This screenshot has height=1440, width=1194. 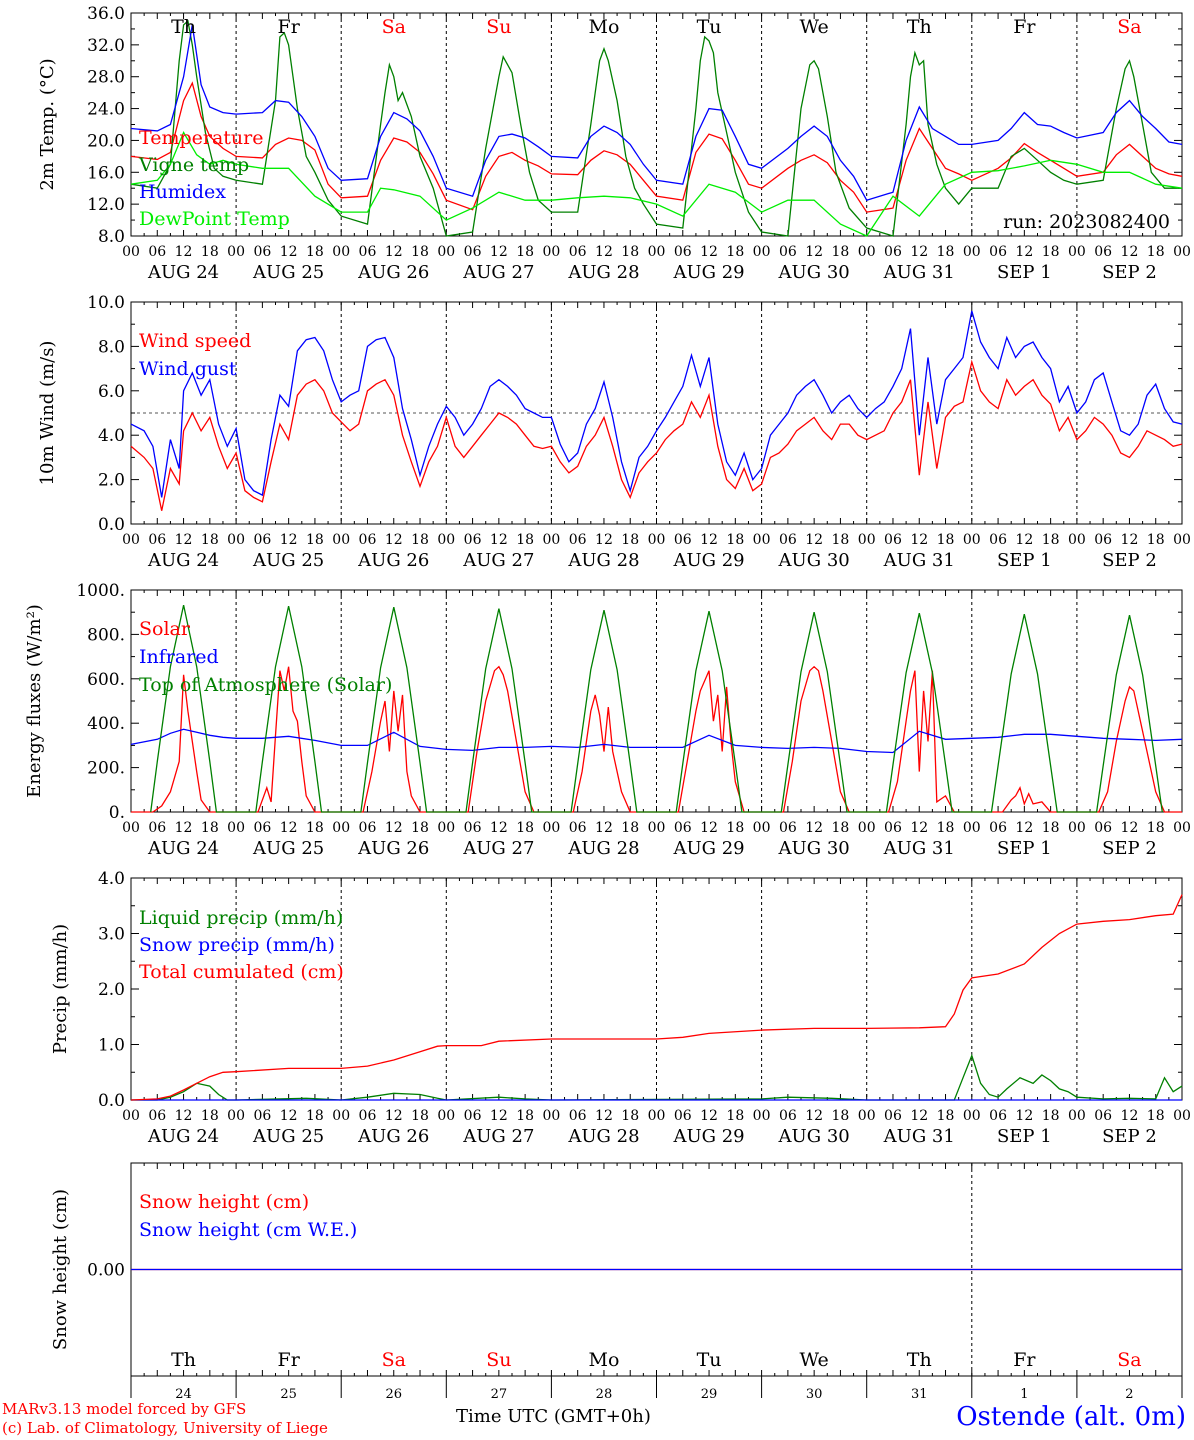 I want to click on y-tick-label: 1.0, so click(x=111, y=1046).